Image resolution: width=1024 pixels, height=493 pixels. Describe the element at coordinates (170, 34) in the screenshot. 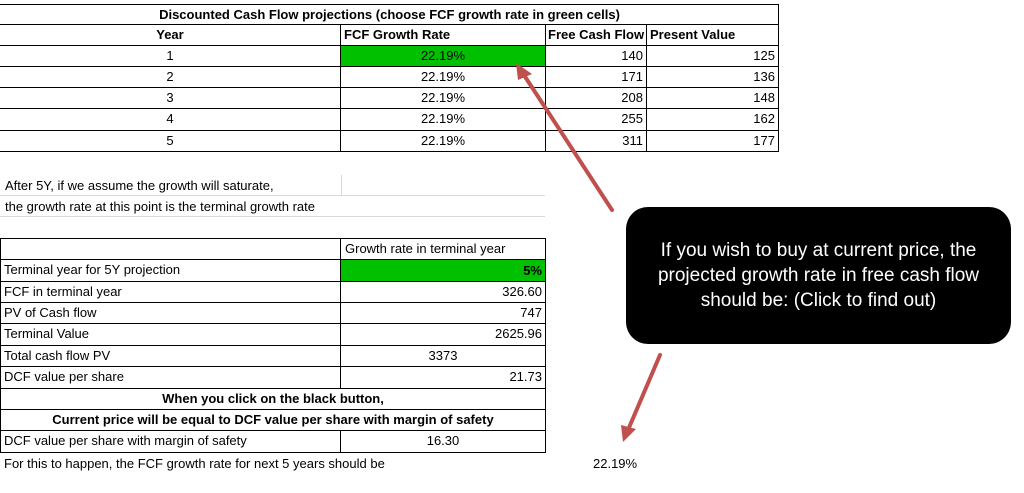

I see `header-year: Year` at that location.